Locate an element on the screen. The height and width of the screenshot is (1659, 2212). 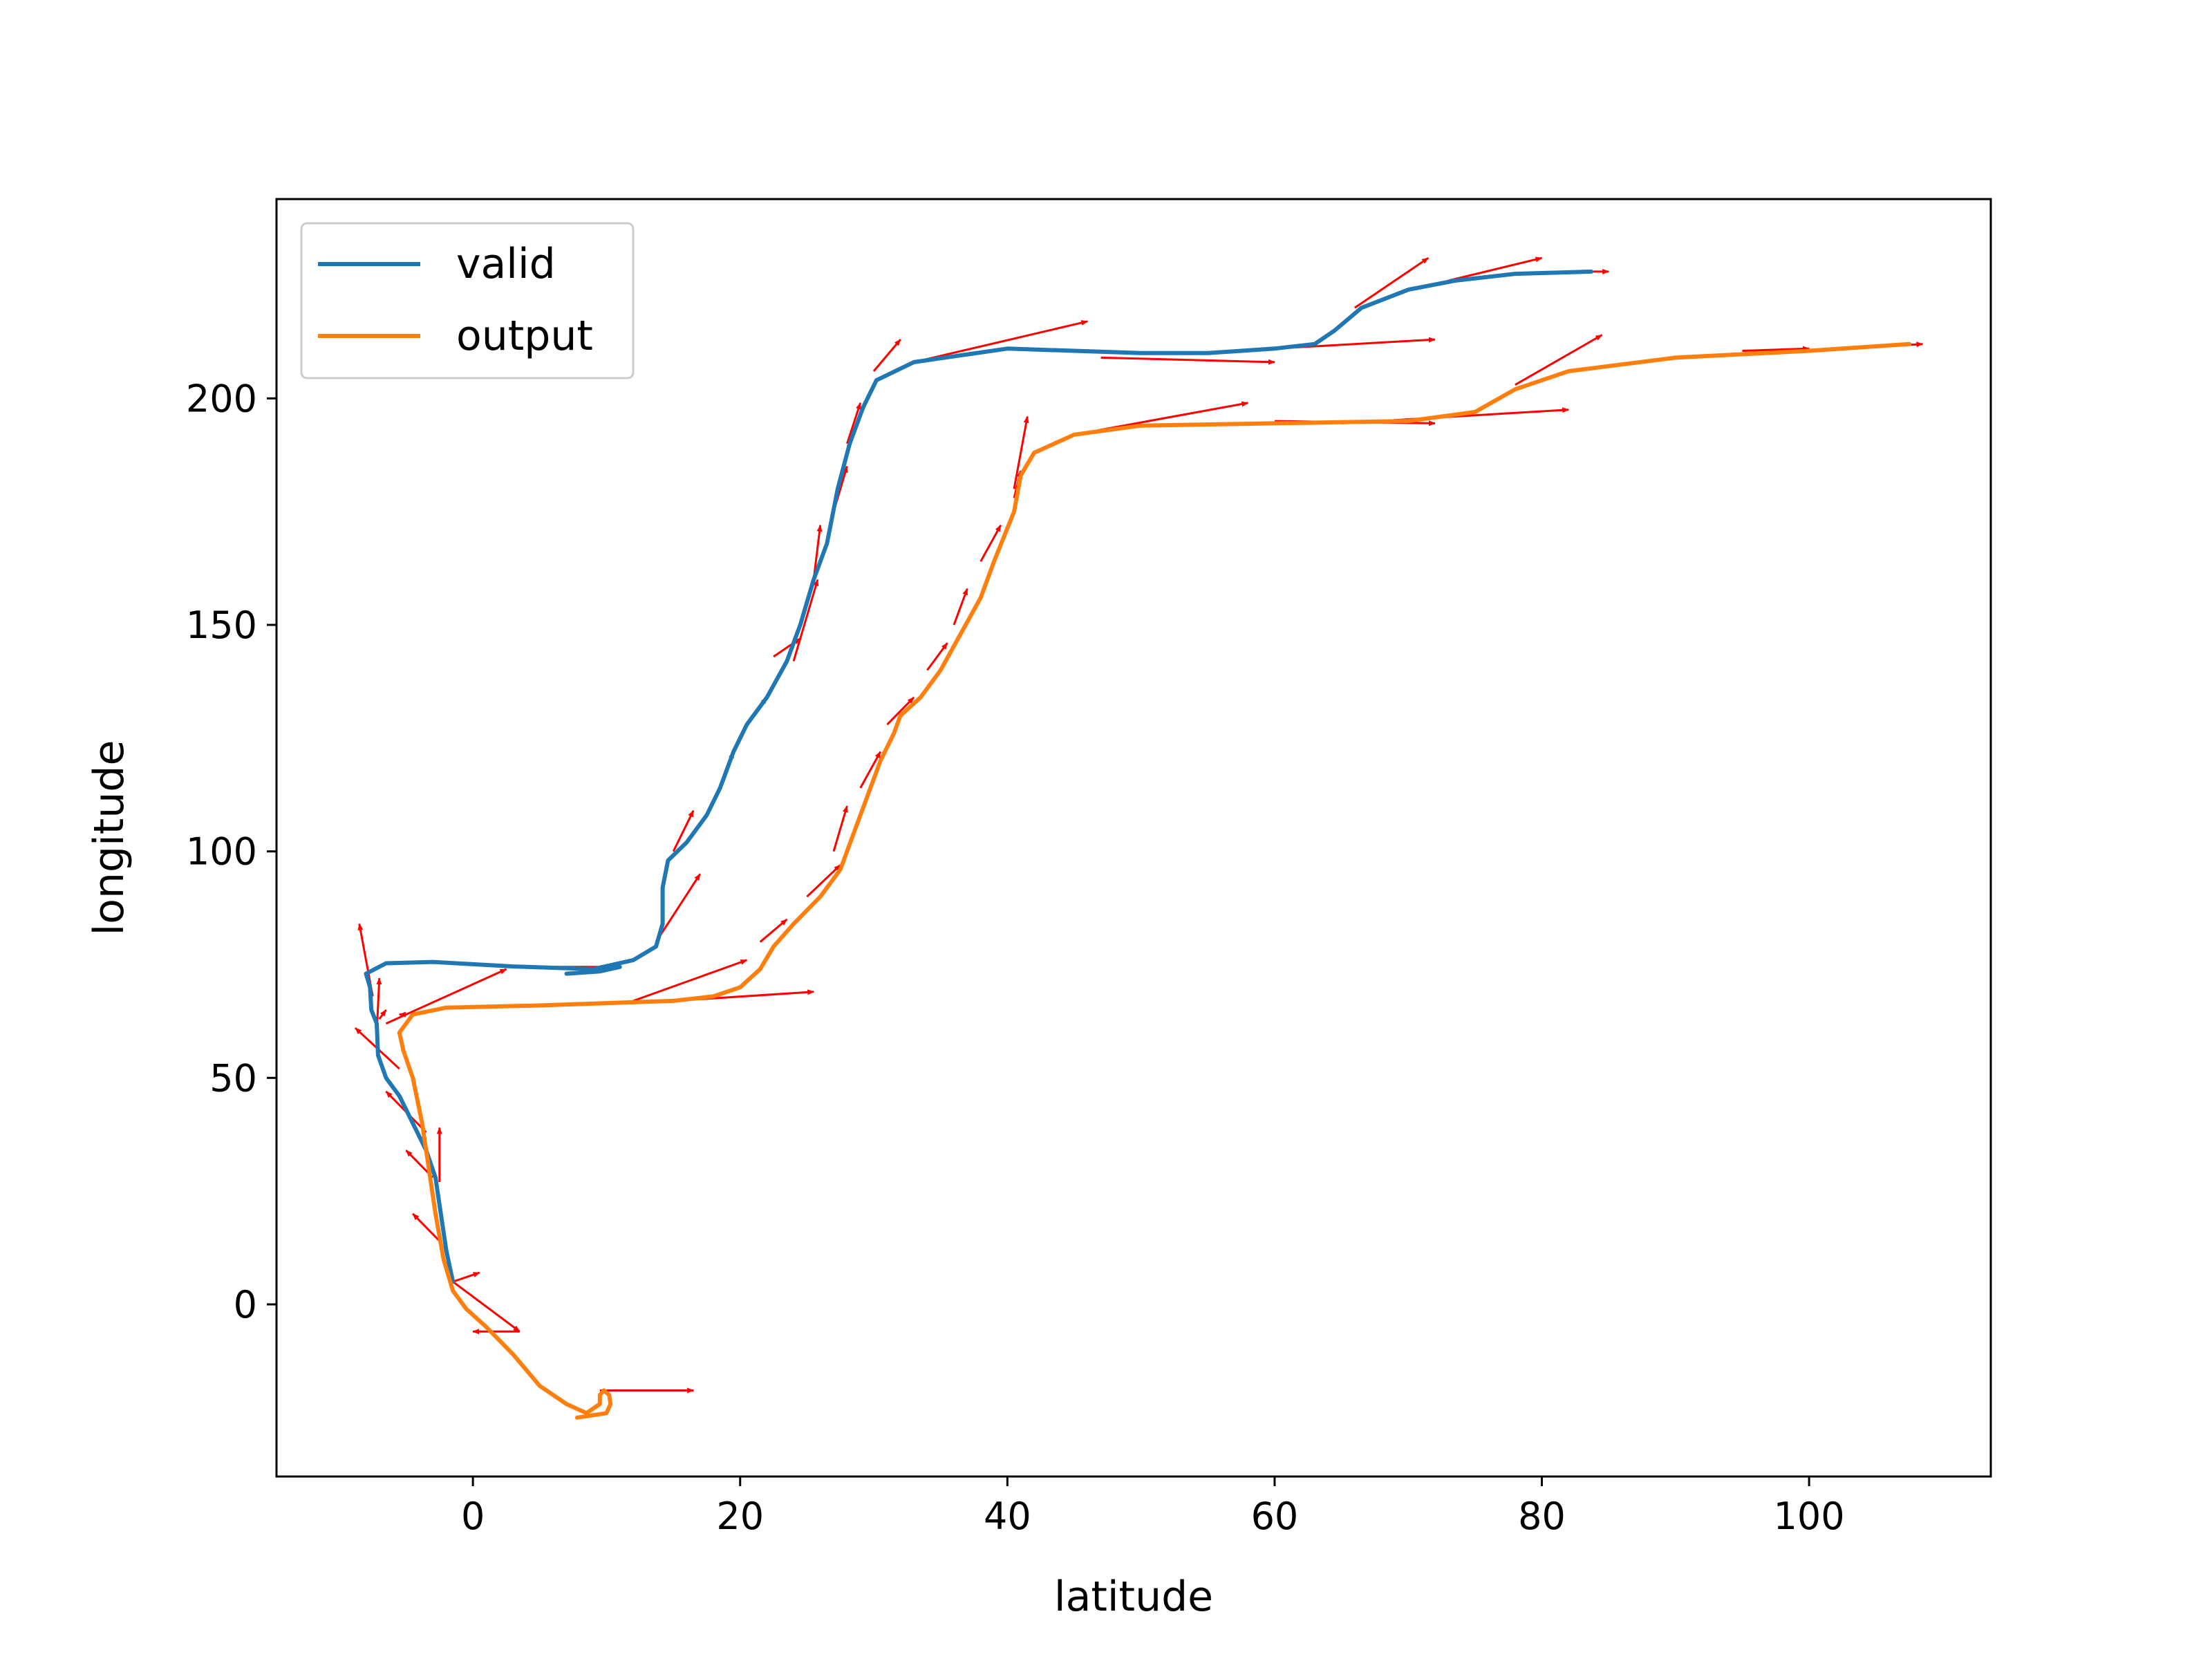
x-tick-label: 40 is located at coordinates (1007, 1516).